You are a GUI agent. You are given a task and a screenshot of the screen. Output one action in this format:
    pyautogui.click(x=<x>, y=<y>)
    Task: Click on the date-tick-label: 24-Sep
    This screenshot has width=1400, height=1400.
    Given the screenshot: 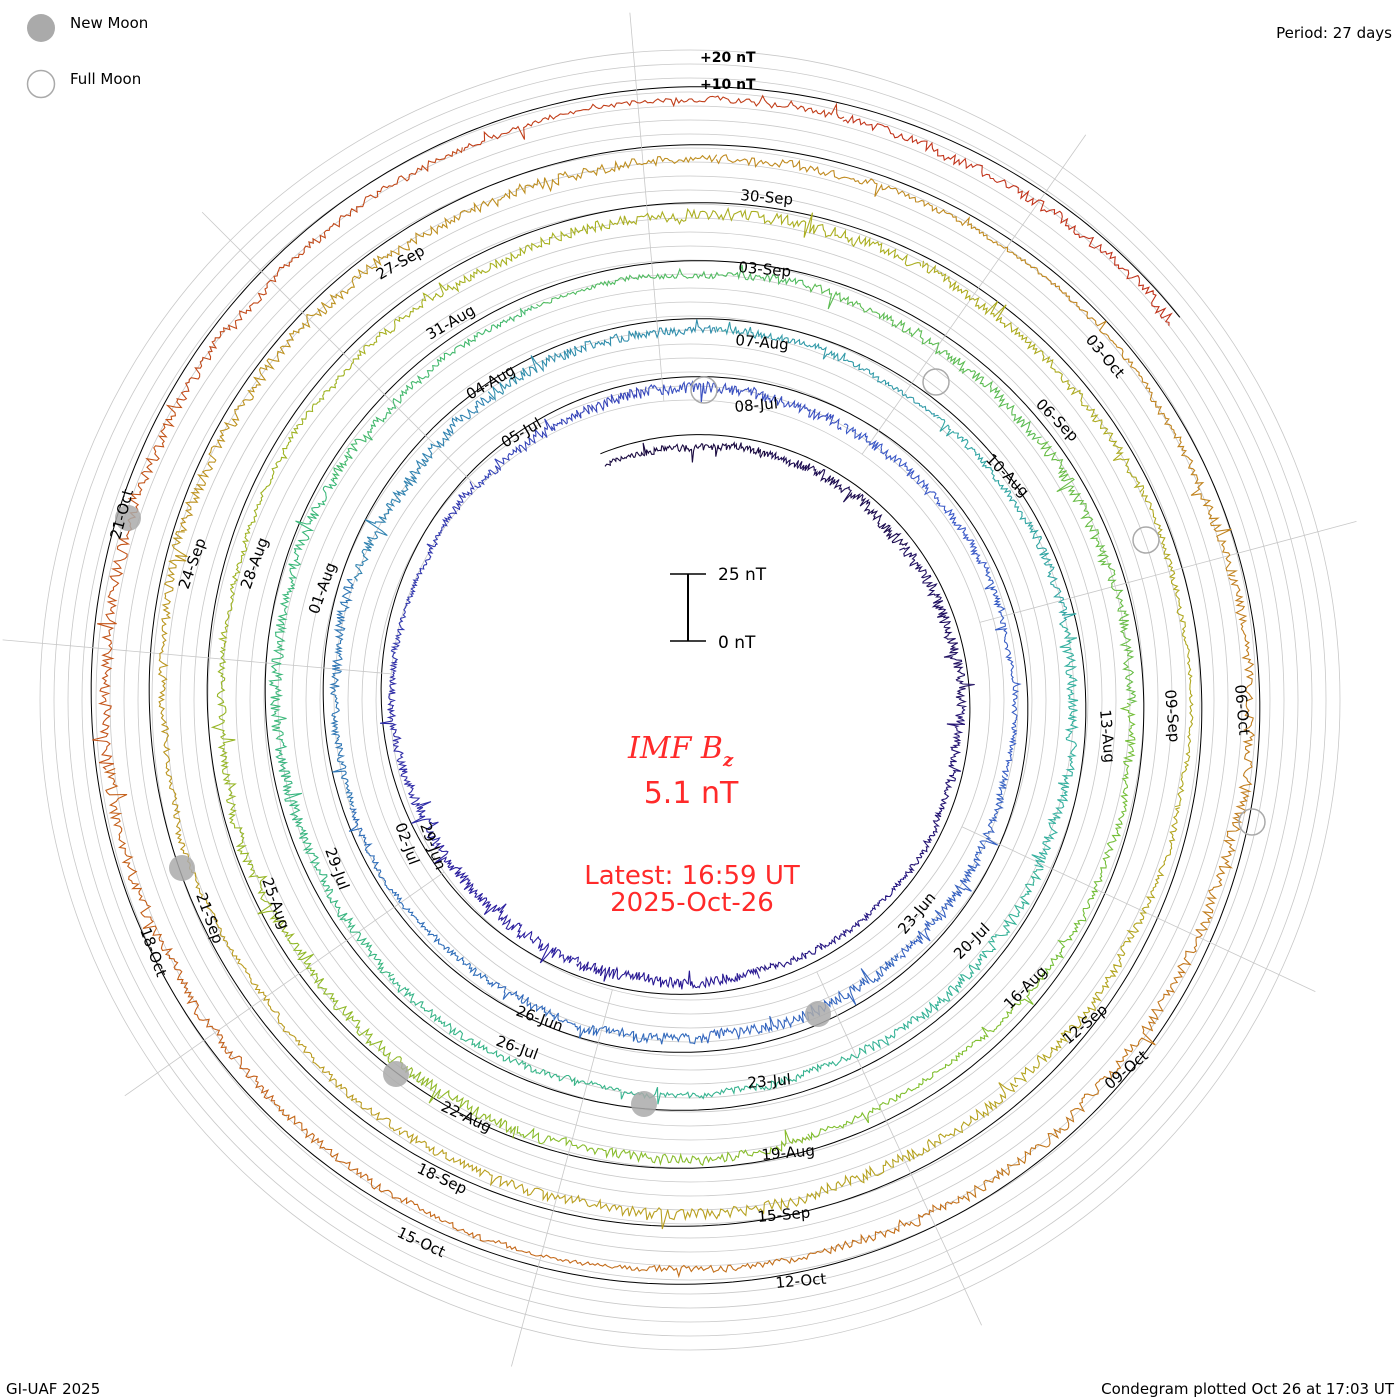 What is the action you would take?
    pyautogui.click(x=192, y=564)
    